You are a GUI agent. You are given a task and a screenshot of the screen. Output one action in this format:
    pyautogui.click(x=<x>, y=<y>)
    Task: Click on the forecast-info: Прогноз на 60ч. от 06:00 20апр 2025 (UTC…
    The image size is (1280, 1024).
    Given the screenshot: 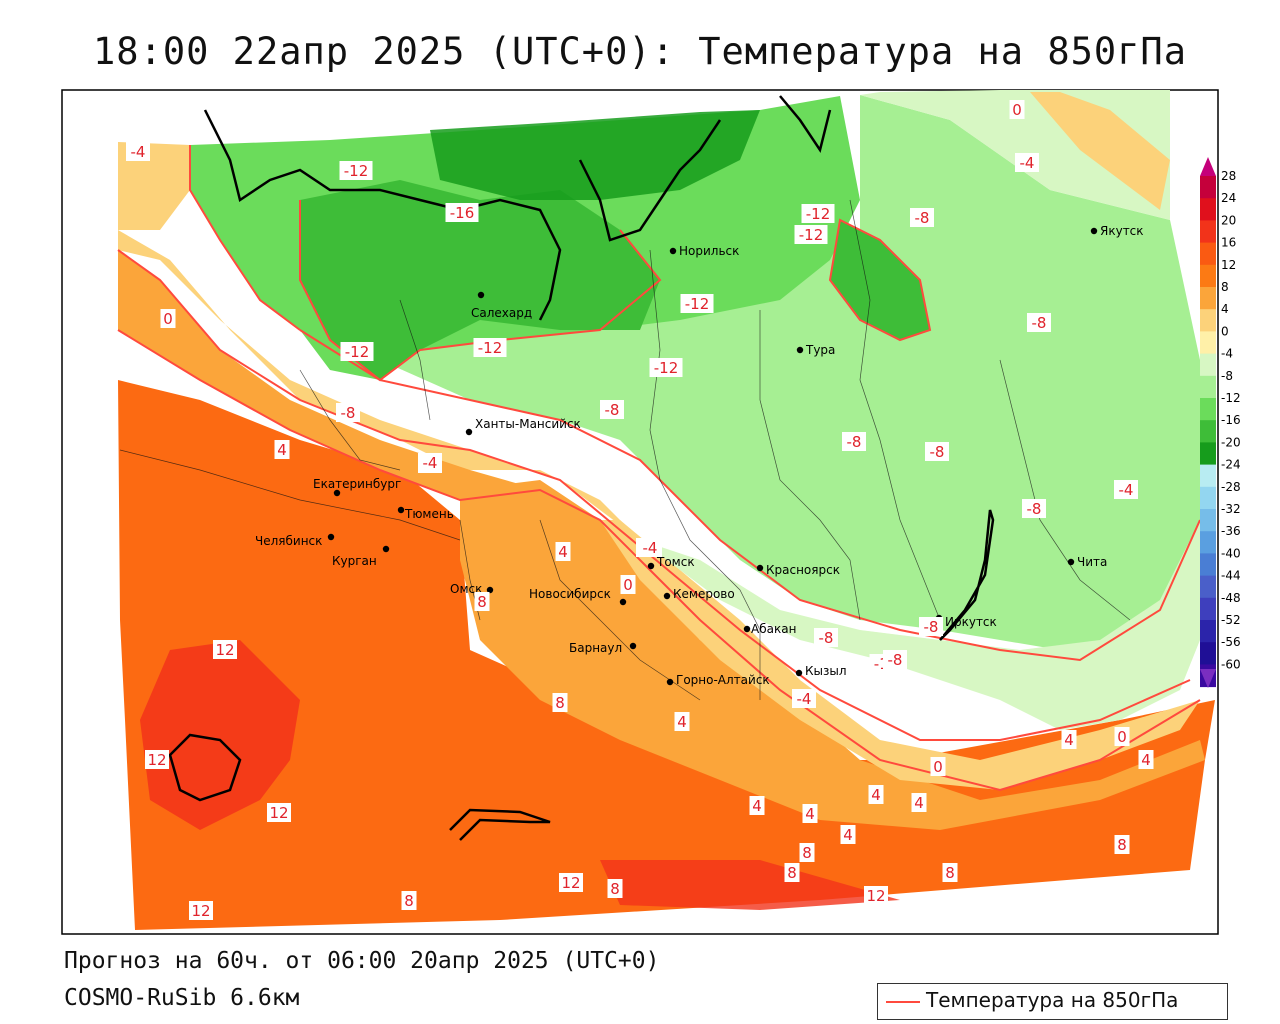 What is the action you would take?
    pyautogui.click(x=362, y=961)
    